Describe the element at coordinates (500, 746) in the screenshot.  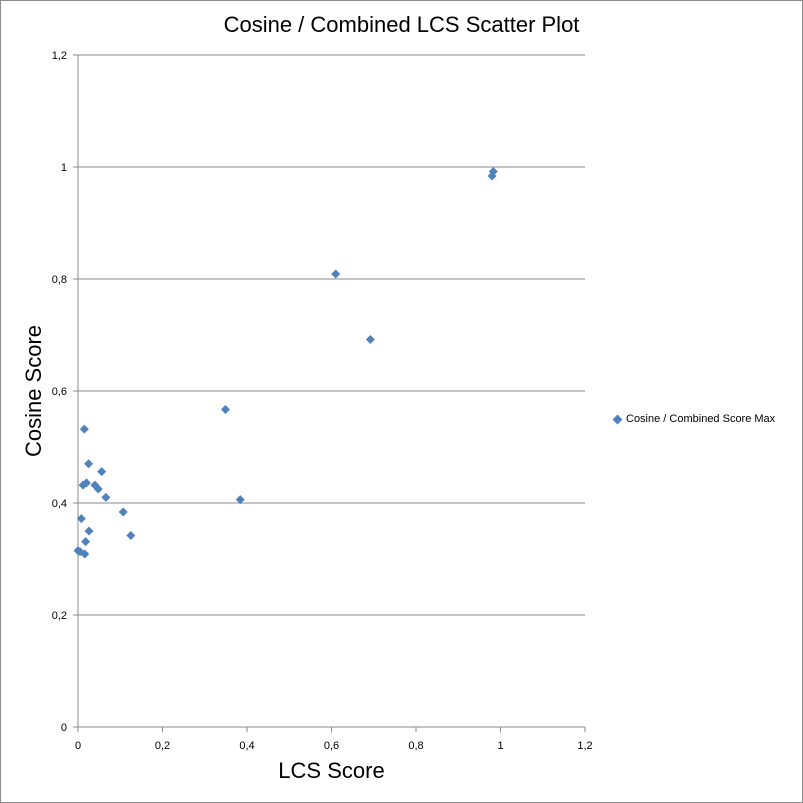
I see `x-tick-label: 1` at that location.